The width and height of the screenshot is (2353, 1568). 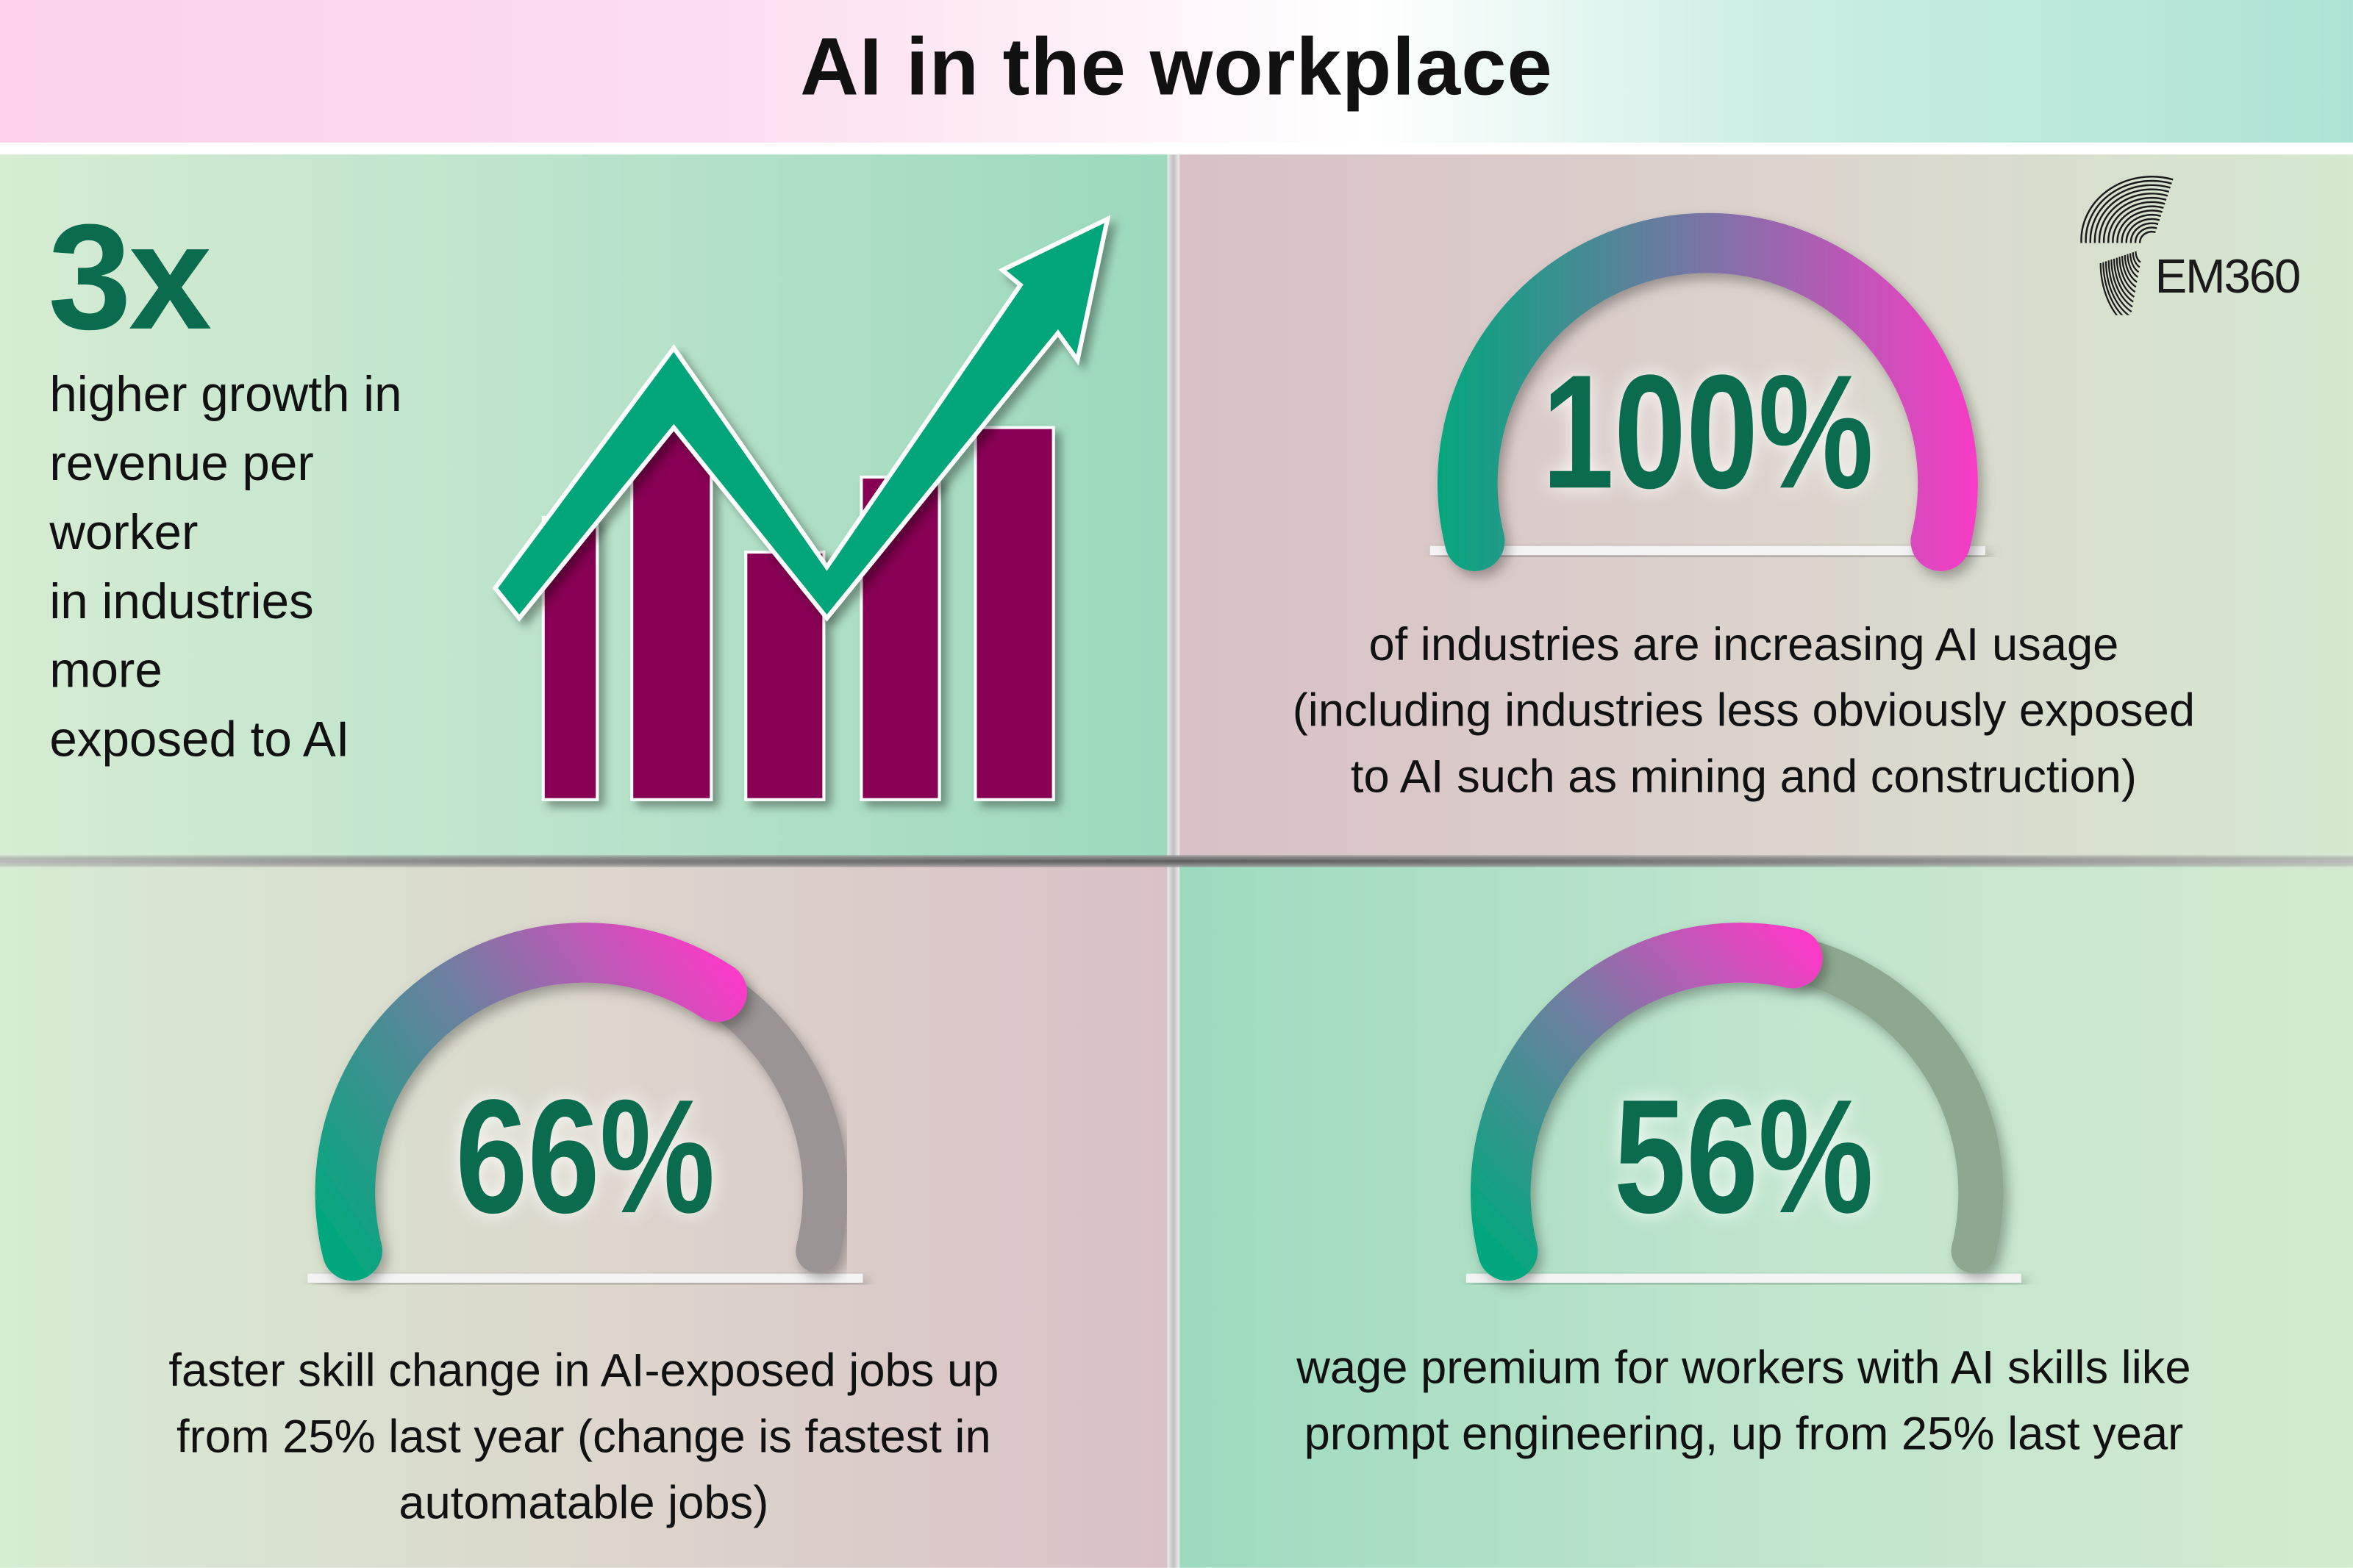 I want to click on wage-gauge-track, so click(x=1887, y=1105).